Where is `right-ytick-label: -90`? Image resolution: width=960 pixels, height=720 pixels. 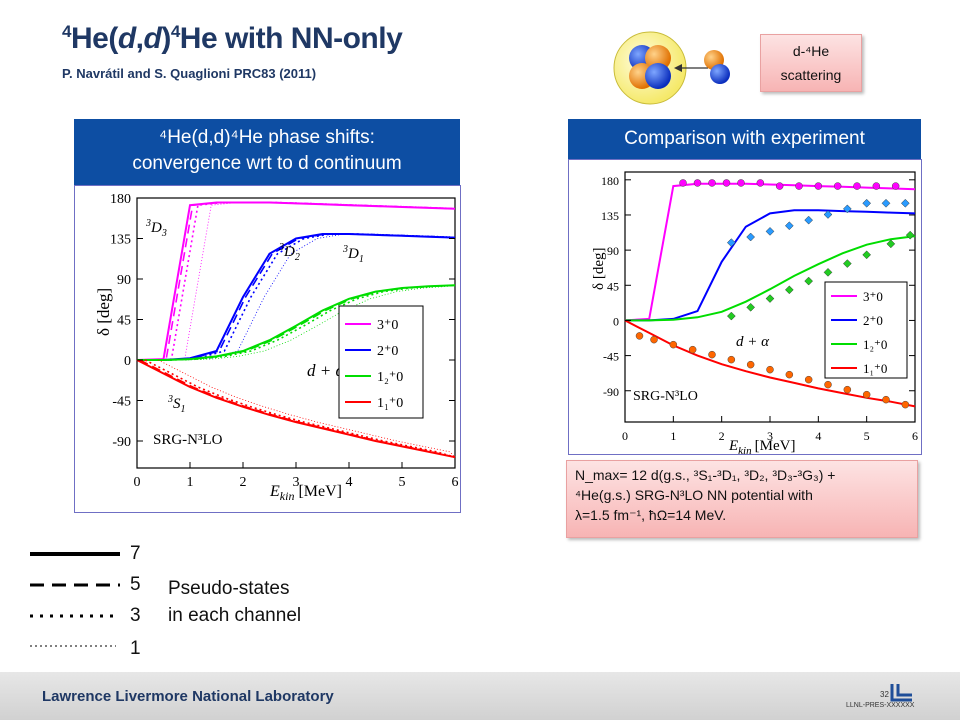 right-ytick-label: -90 is located at coordinates (611, 392).